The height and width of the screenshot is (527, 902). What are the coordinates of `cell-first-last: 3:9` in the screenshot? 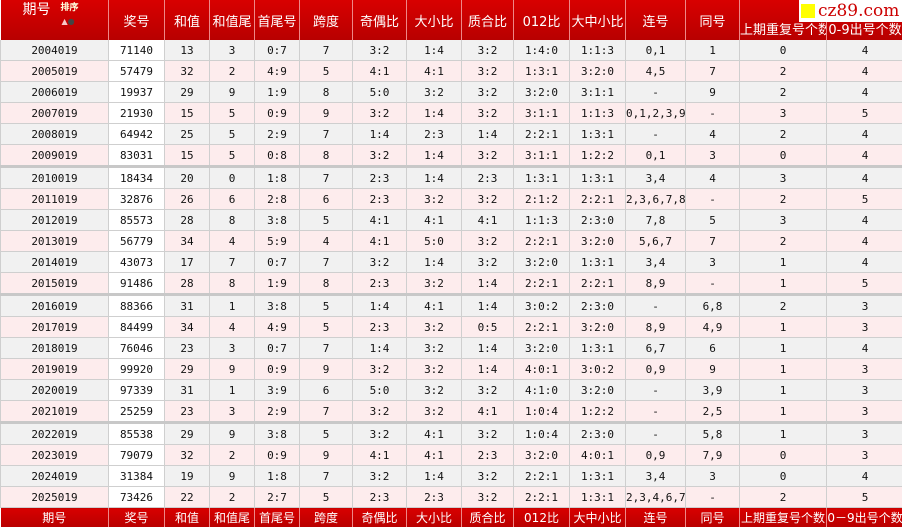 It's located at (277, 390).